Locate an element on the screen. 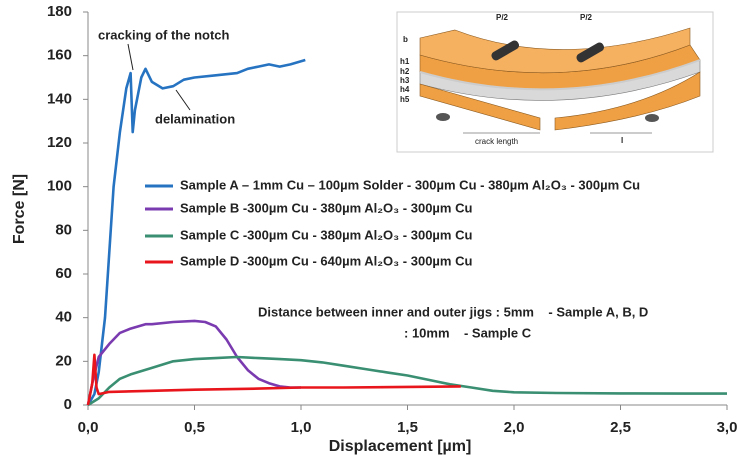 This screenshot has width=738, height=464. y-tick-label: 40 is located at coordinates (63, 317).